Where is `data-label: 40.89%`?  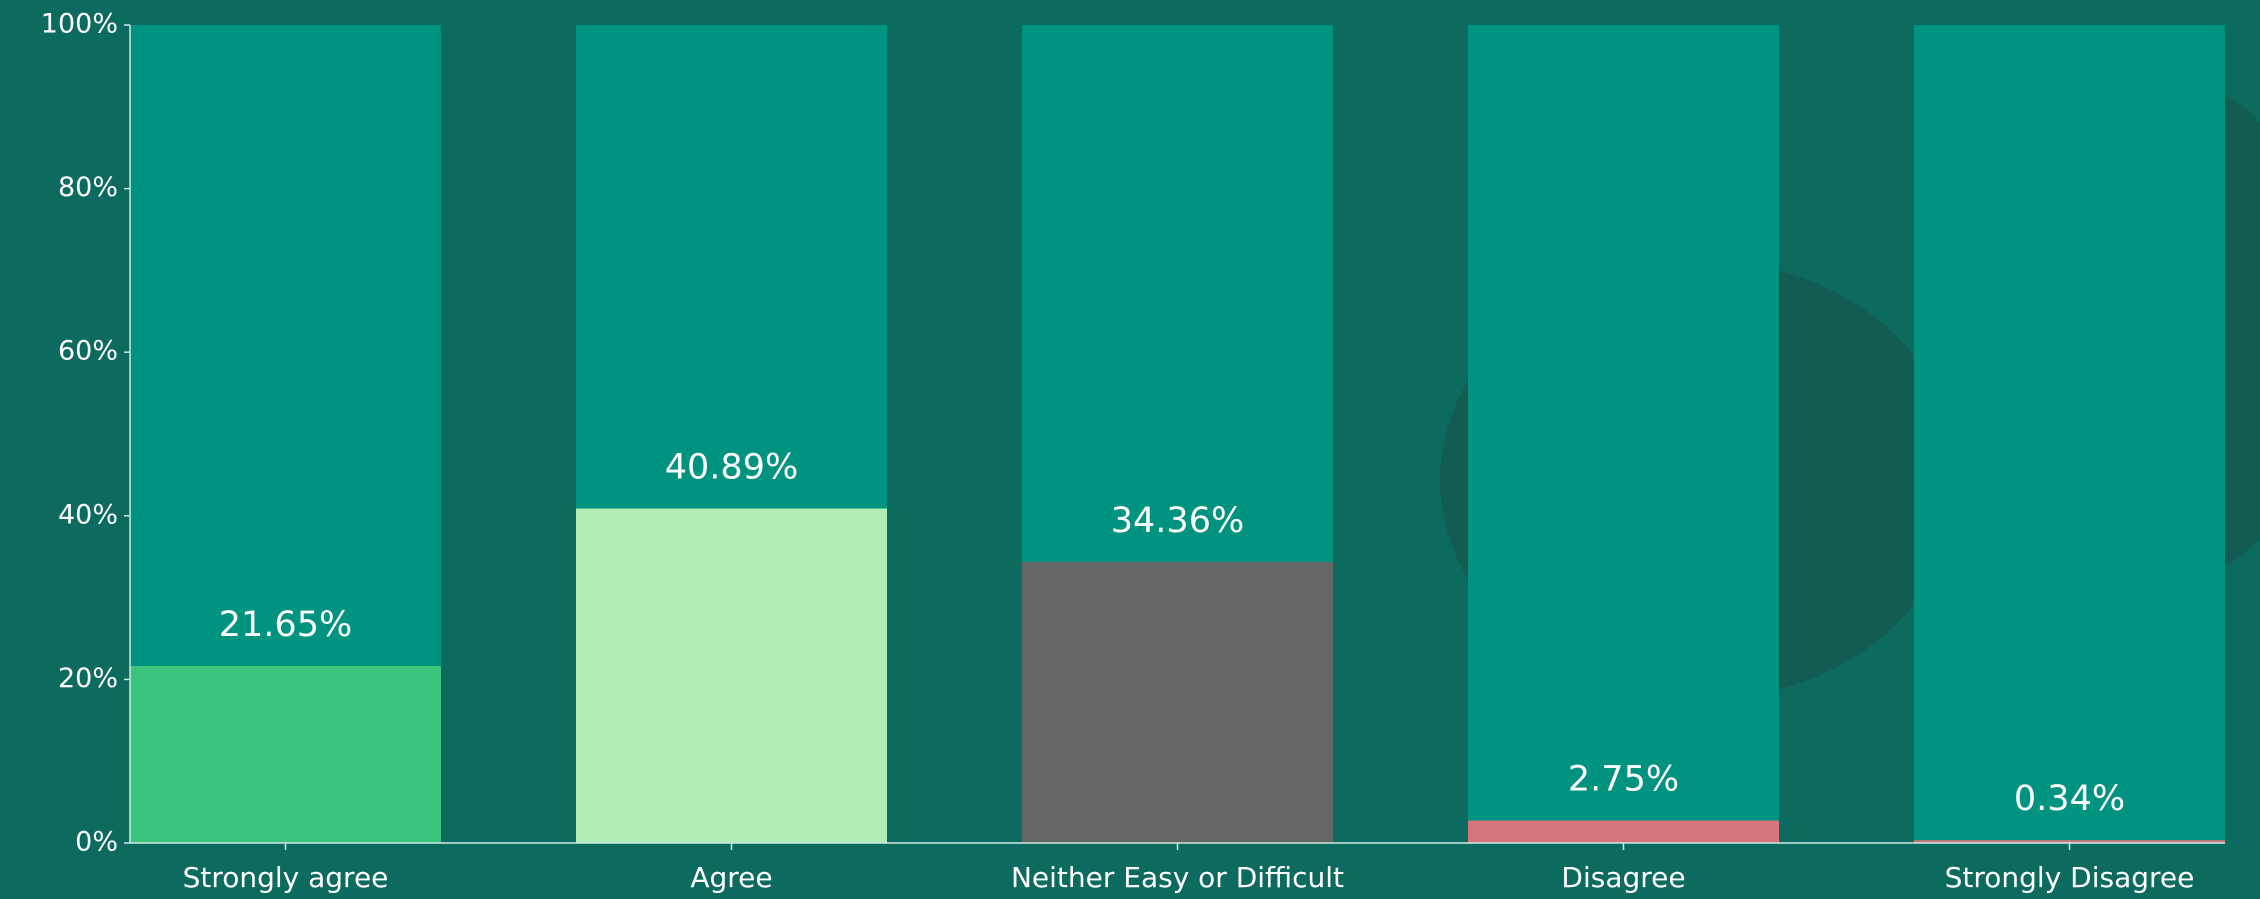
data-label: 40.89% is located at coordinates (731, 468).